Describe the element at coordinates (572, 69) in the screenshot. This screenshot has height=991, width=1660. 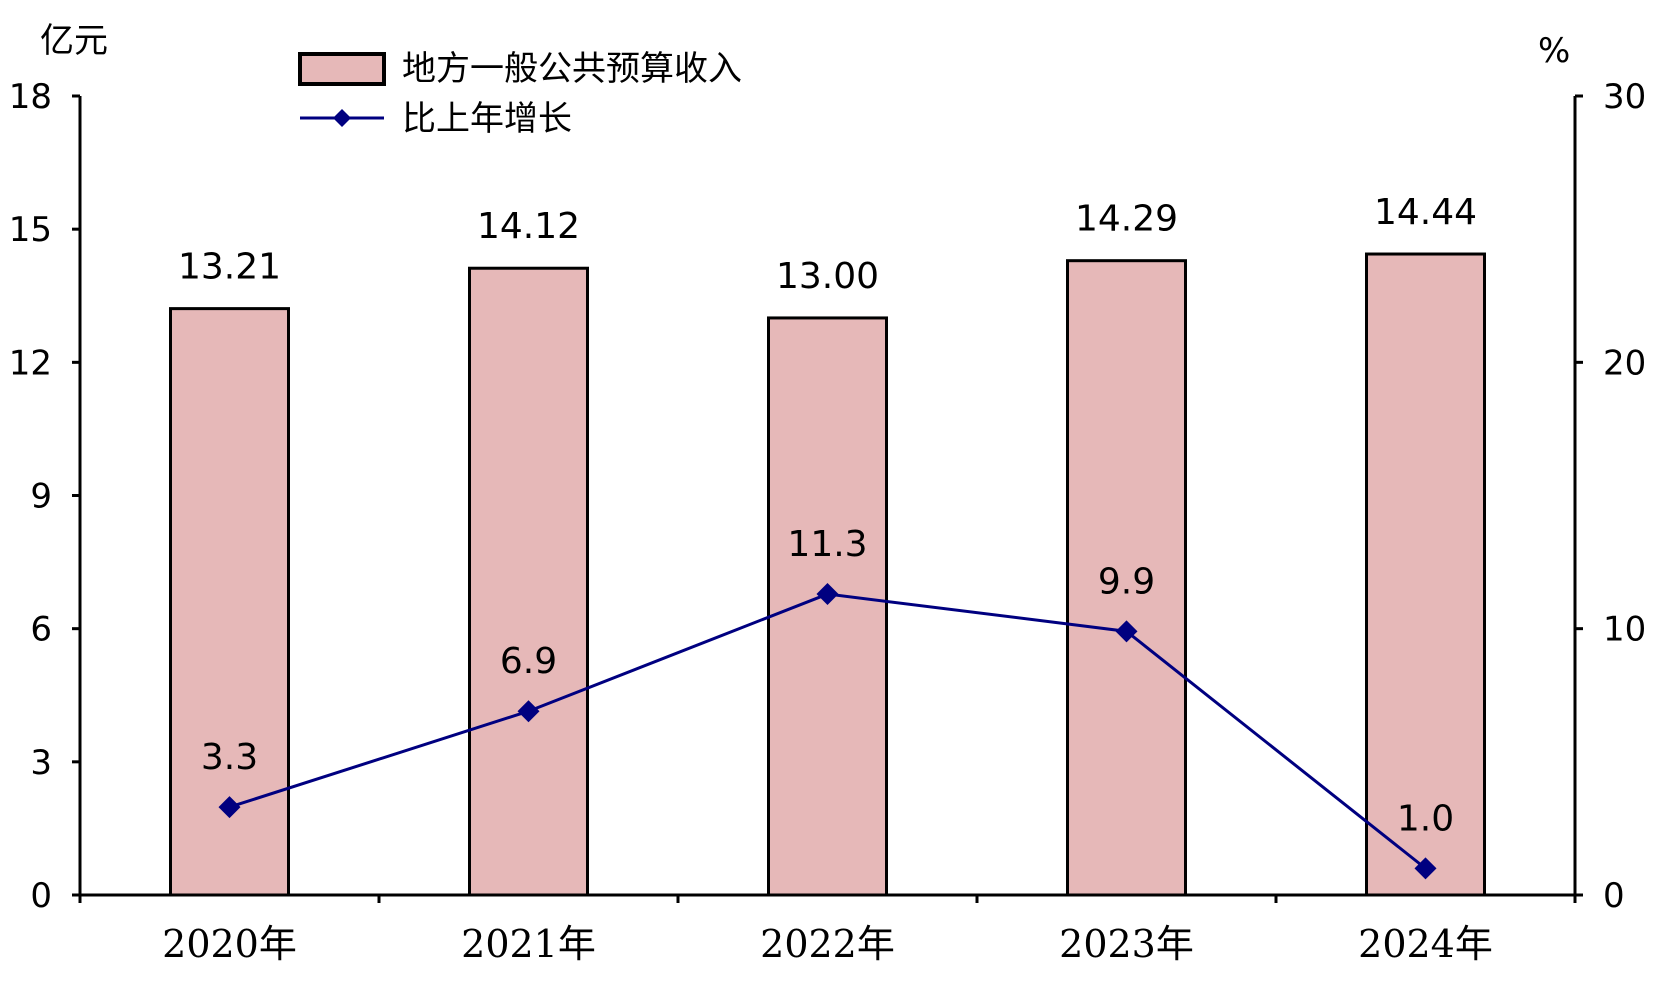
I see `legend-bar-label: 地方一般公共预算收入` at that location.